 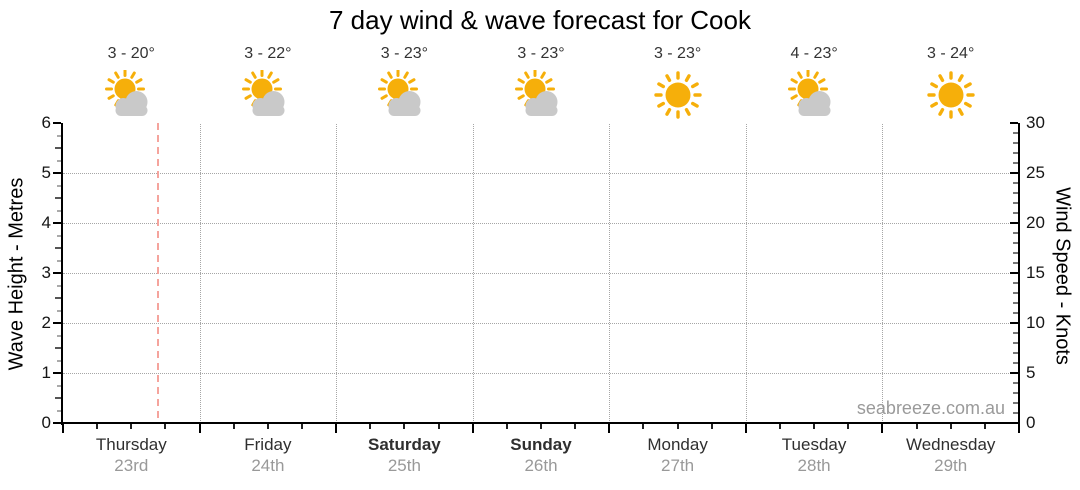 What do you see at coordinates (814, 444) in the screenshot?
I see `day-name-label: Tuesday` at bounding box center [814, 444].